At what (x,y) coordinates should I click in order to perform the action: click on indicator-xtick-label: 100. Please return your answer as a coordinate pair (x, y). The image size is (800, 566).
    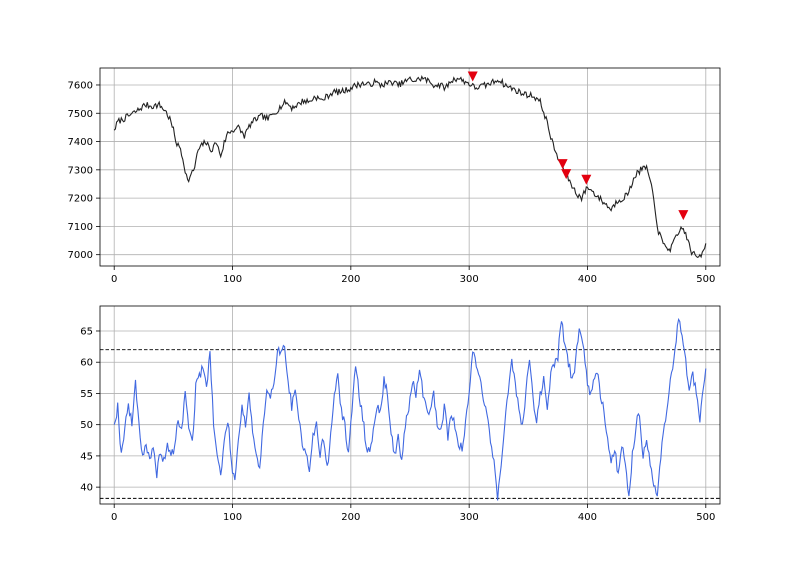
    Looking at the image, I should click on (232, 517).